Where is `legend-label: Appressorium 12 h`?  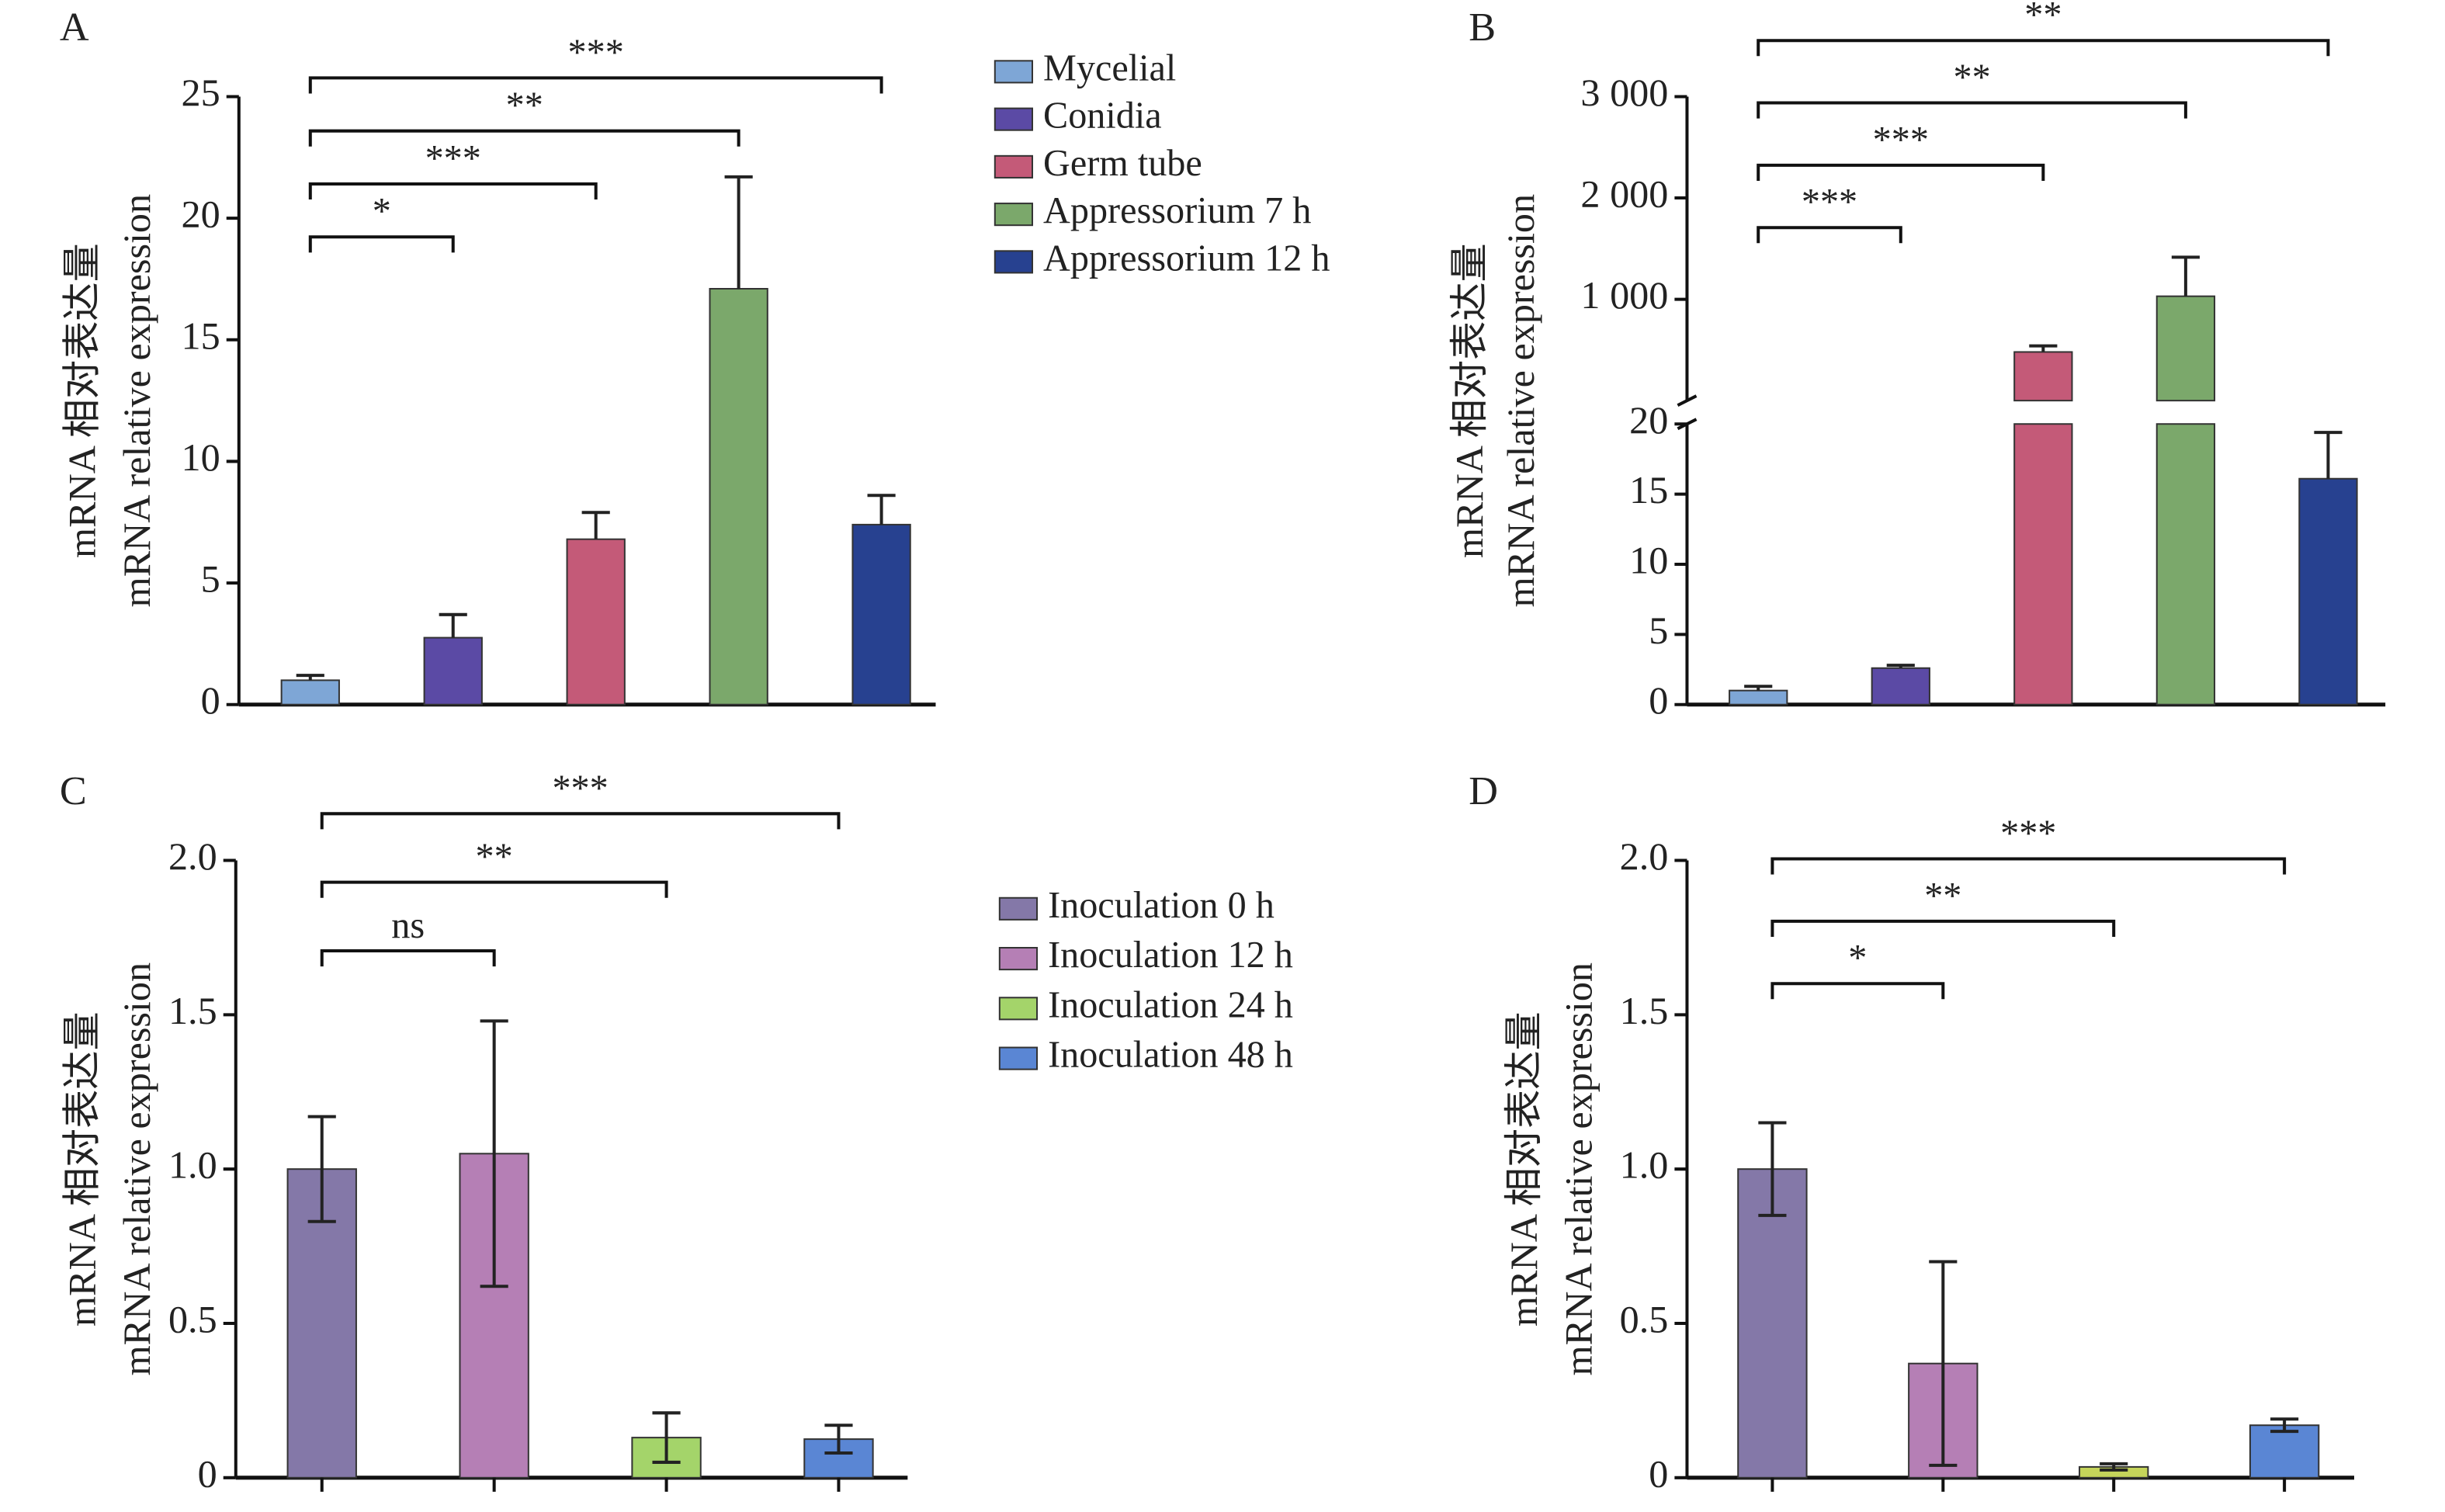 legend-label: Appressorium 12 h is located at coordinates (1186, 258).